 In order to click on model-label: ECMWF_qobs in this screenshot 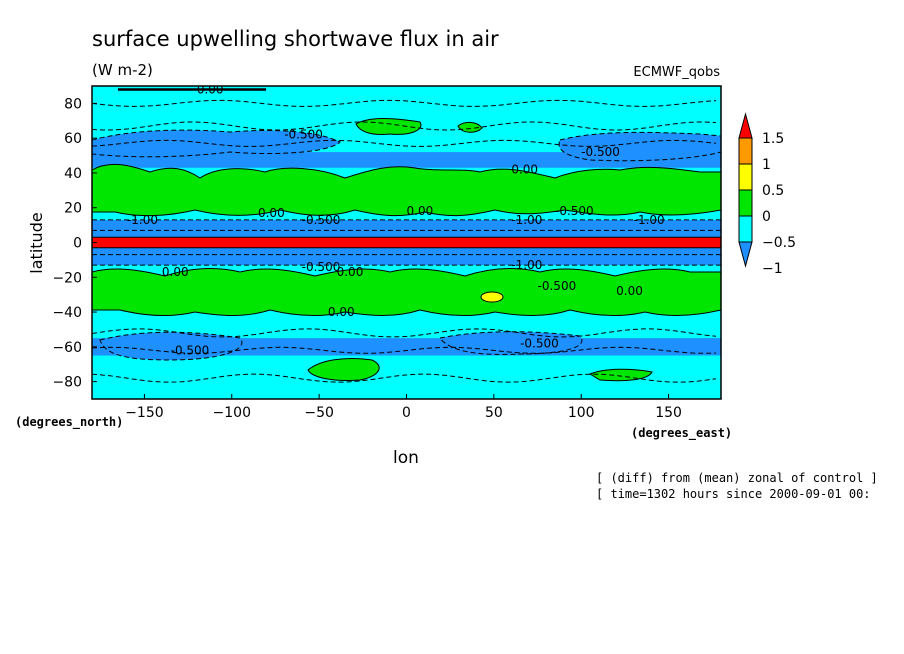, I will do `click(676, 72)`.